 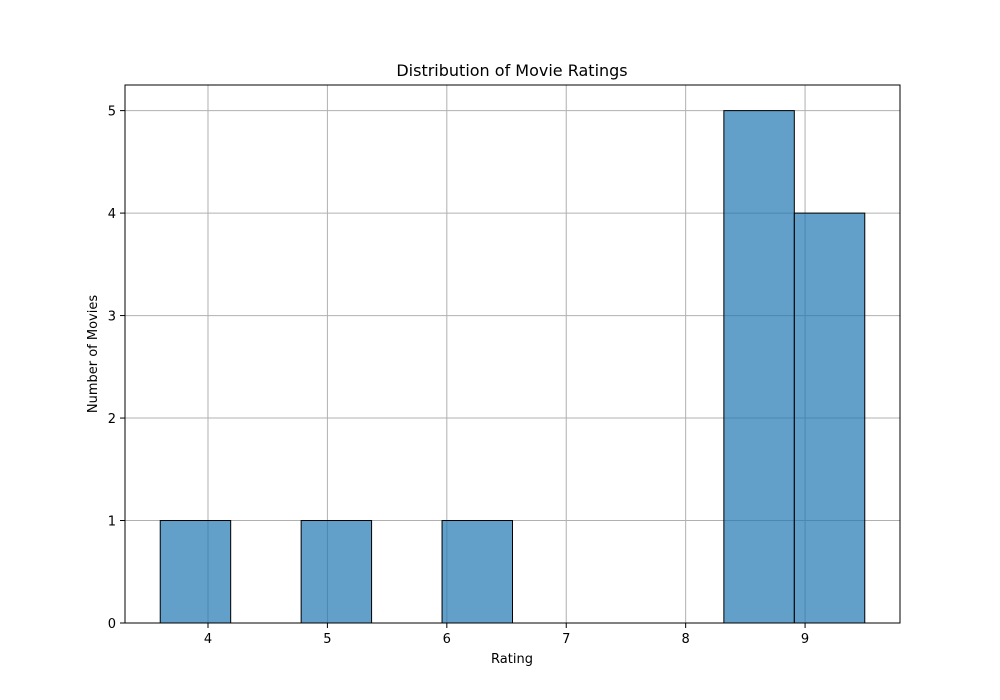 What do you see at coordinates (512, 659) in the screenshot?
I see `x-axis-title: Rating` at bounding box center [512, 659].